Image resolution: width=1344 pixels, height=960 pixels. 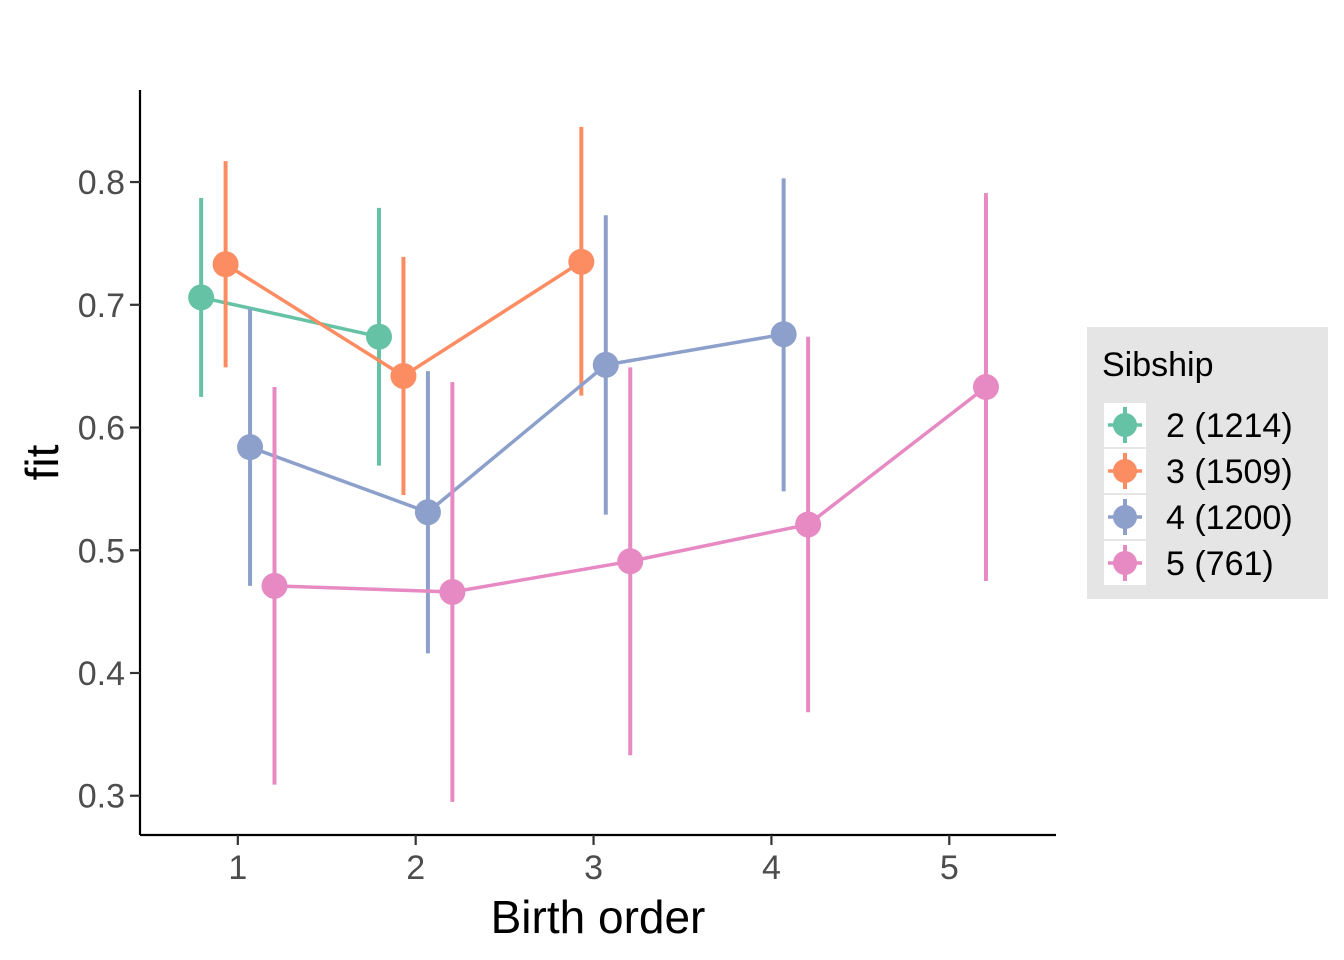 I want to click on legend-item: 3 (1509), so click(x=1198, y=471).